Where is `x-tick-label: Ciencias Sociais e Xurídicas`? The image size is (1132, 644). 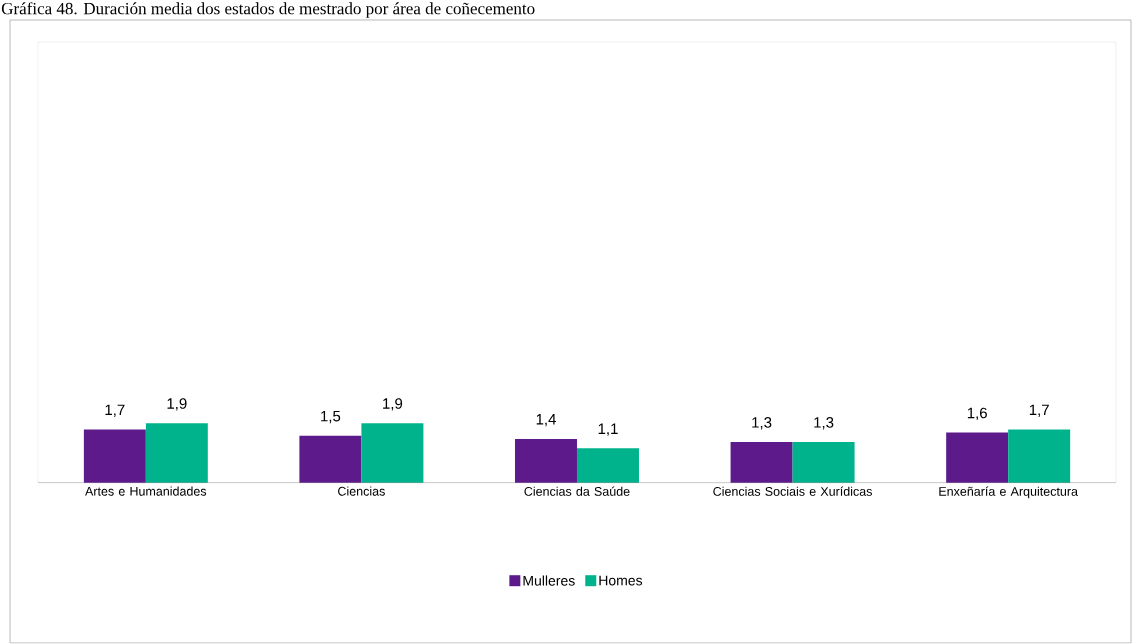
x-tick-label: Ciencias Sociais e Xurídicas is located at coordinates (792, 491).